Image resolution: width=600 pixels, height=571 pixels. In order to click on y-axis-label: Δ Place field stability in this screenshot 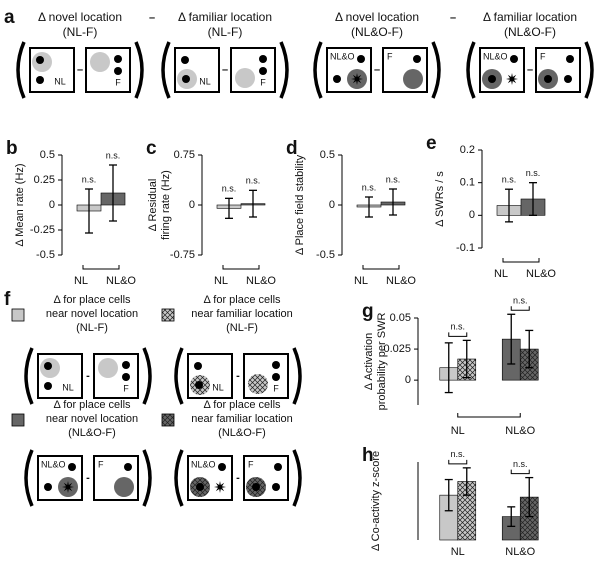, I will do `click(300, 204)`.